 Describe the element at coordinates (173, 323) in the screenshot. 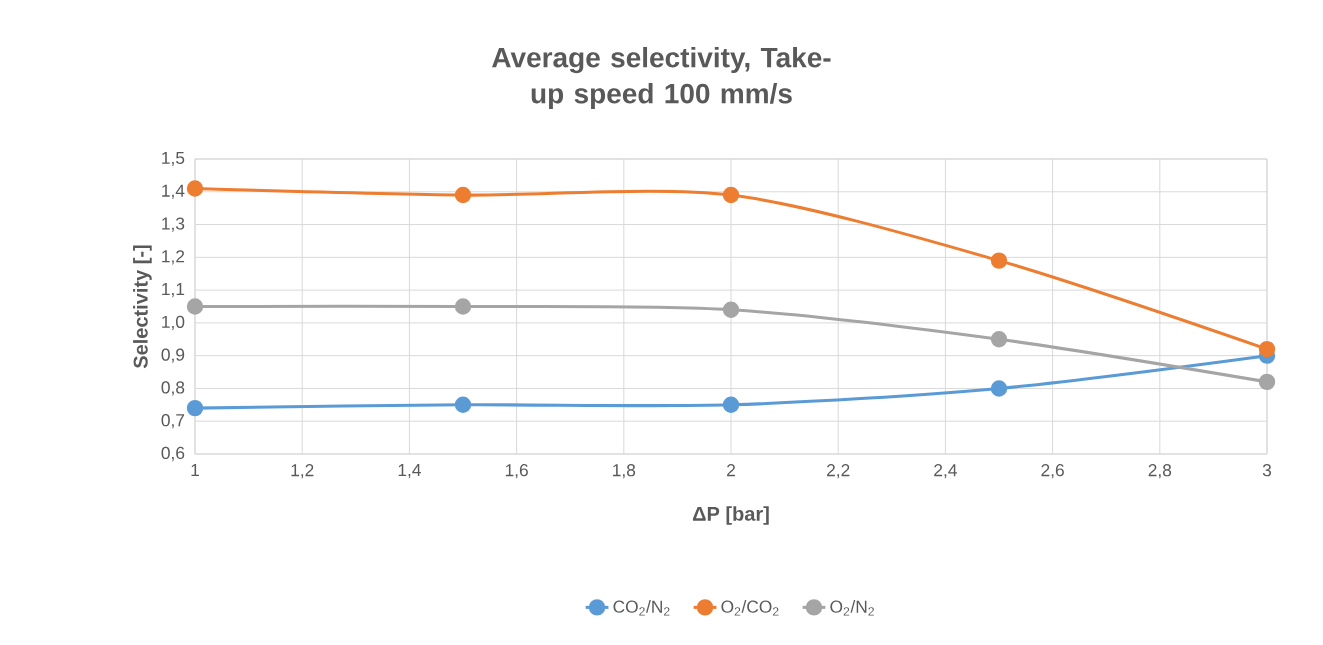

I see `y-tick-label: 1,0` at that location.